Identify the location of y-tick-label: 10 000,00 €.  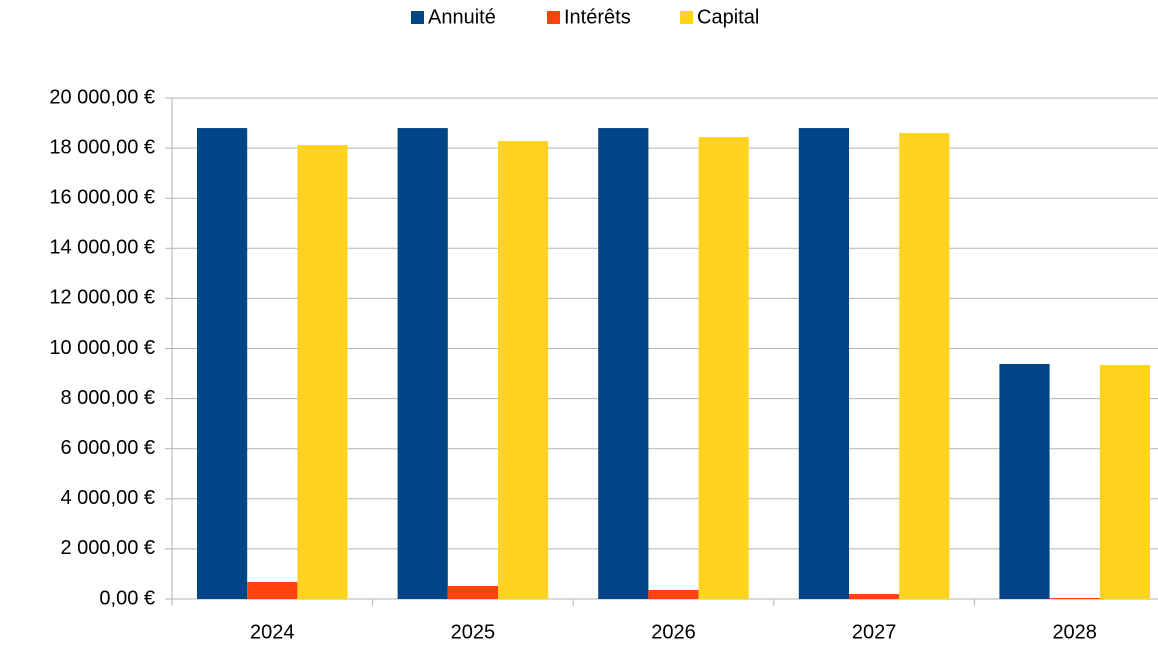
(102, 348).